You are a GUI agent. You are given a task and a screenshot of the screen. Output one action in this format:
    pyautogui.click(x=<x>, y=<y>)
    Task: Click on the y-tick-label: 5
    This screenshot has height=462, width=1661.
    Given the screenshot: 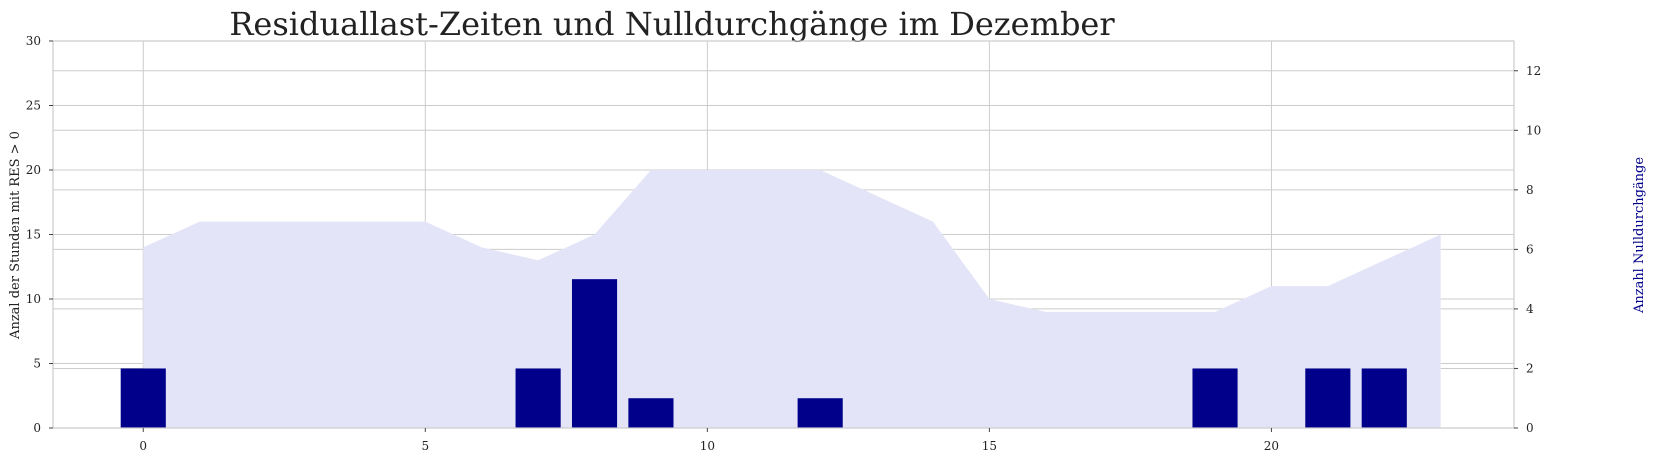 What is the action you would take?
    pyautogui.click(x=37, y=364)
    